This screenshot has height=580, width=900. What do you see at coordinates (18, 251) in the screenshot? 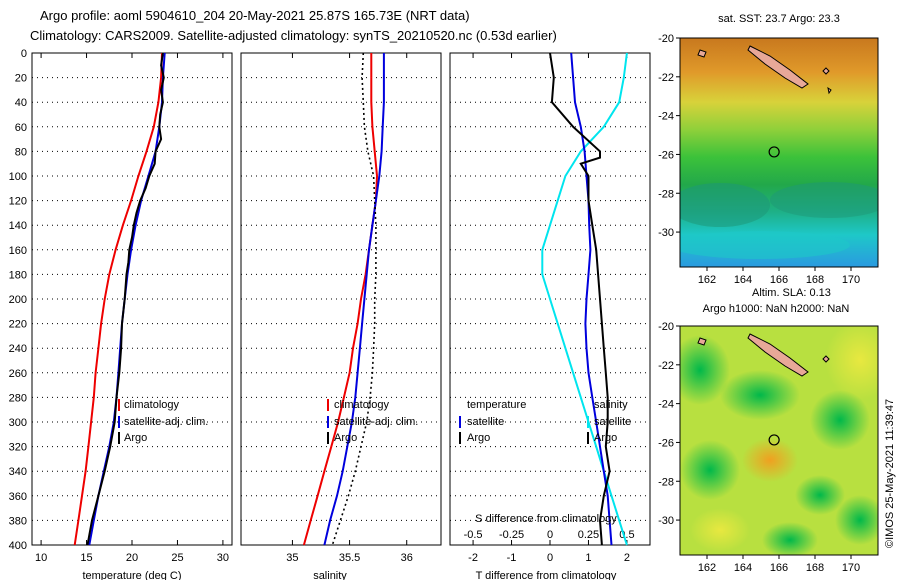
I see `depth-tick-label: 160` at bounding box center [18, 251].